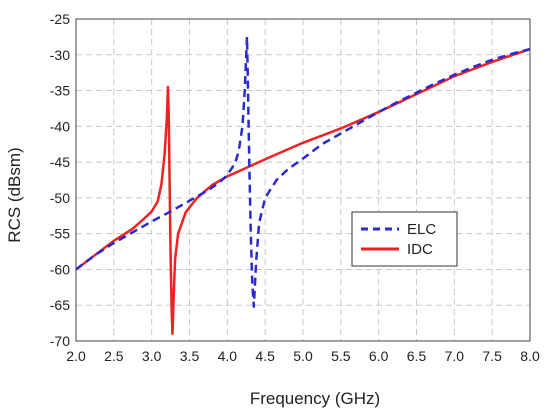  Describe the element at coordinates (421, 229) in the screenshot. I see `legend-label-elc: ELC` at that location.